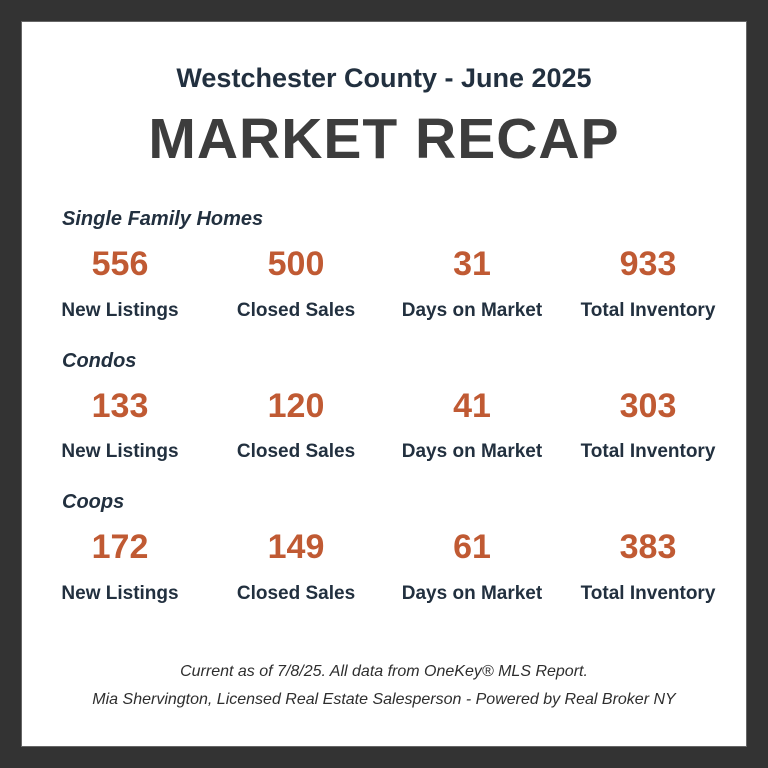  I want to click on stat-coops-closed-sales: 149 Closed Sales, so click(296, 566).